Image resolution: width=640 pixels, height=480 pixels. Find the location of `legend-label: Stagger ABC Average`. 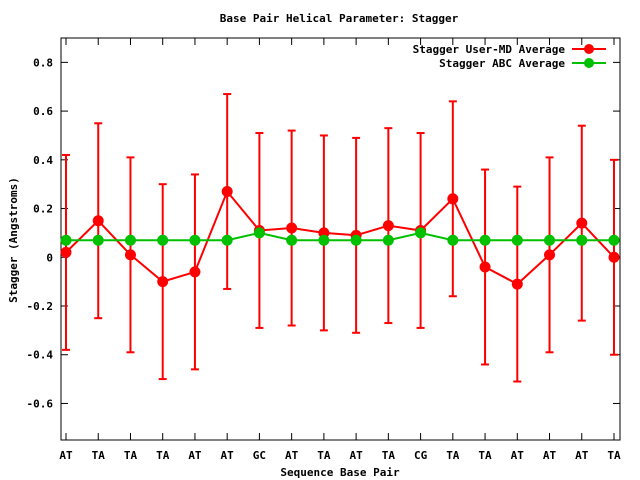

legend-label: Stagger ABC Average is located at coordinates (502, 63).